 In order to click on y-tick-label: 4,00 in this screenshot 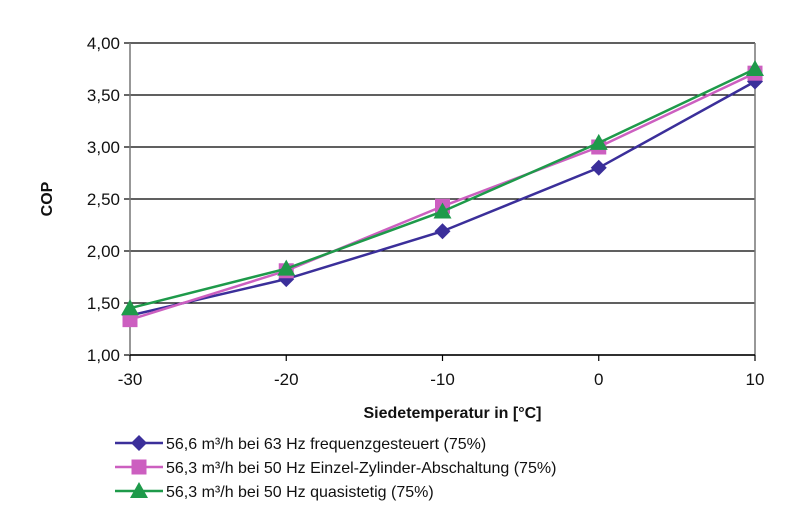, I will do `click(103, 43)`.